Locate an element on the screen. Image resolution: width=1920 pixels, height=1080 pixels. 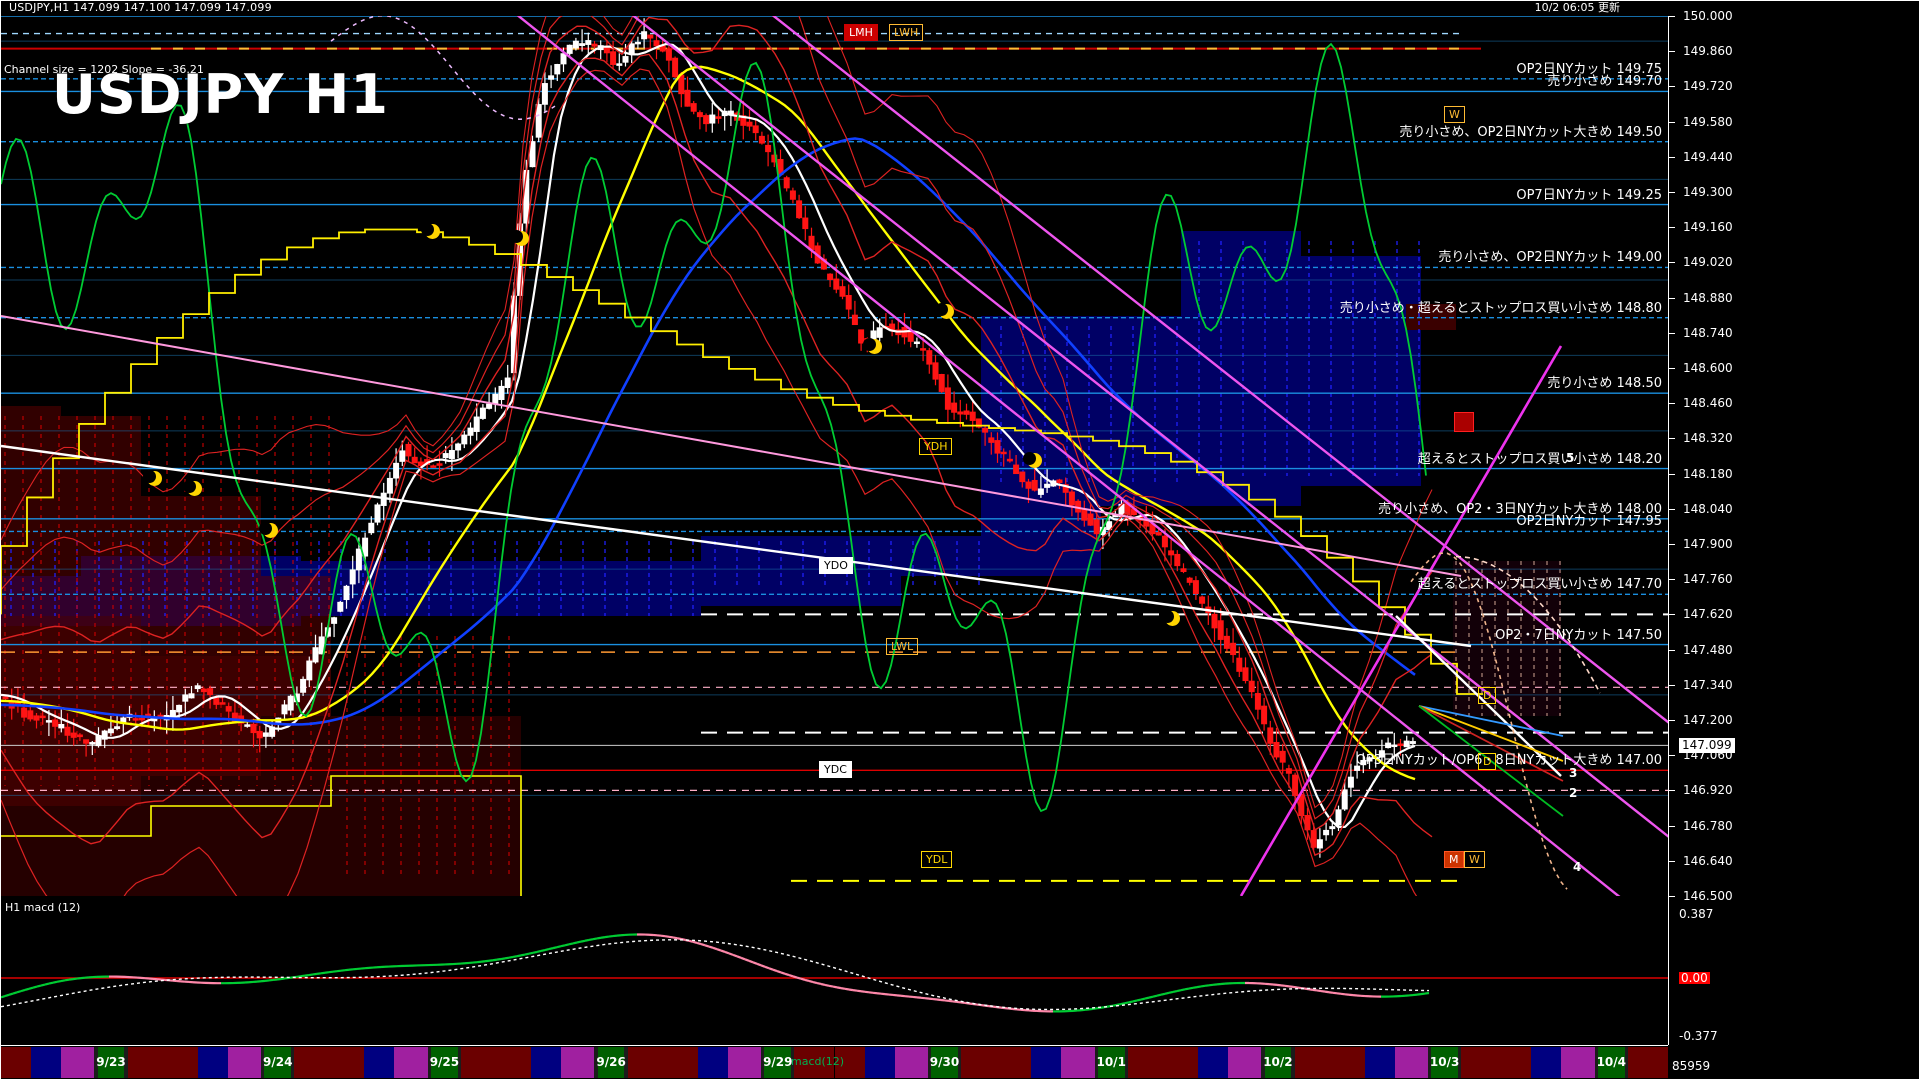
date-axis-label: 9/30 is located at coordinates (944, 1062).